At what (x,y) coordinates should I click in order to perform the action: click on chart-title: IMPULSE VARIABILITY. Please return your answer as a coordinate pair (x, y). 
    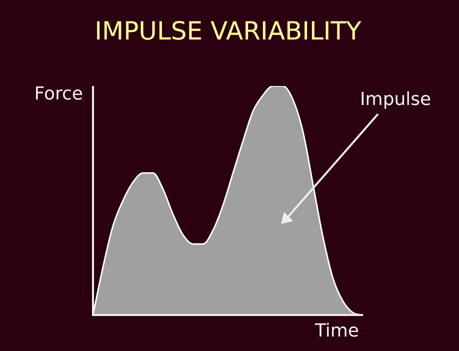
    Looking at the image, I should click on (228, 31).